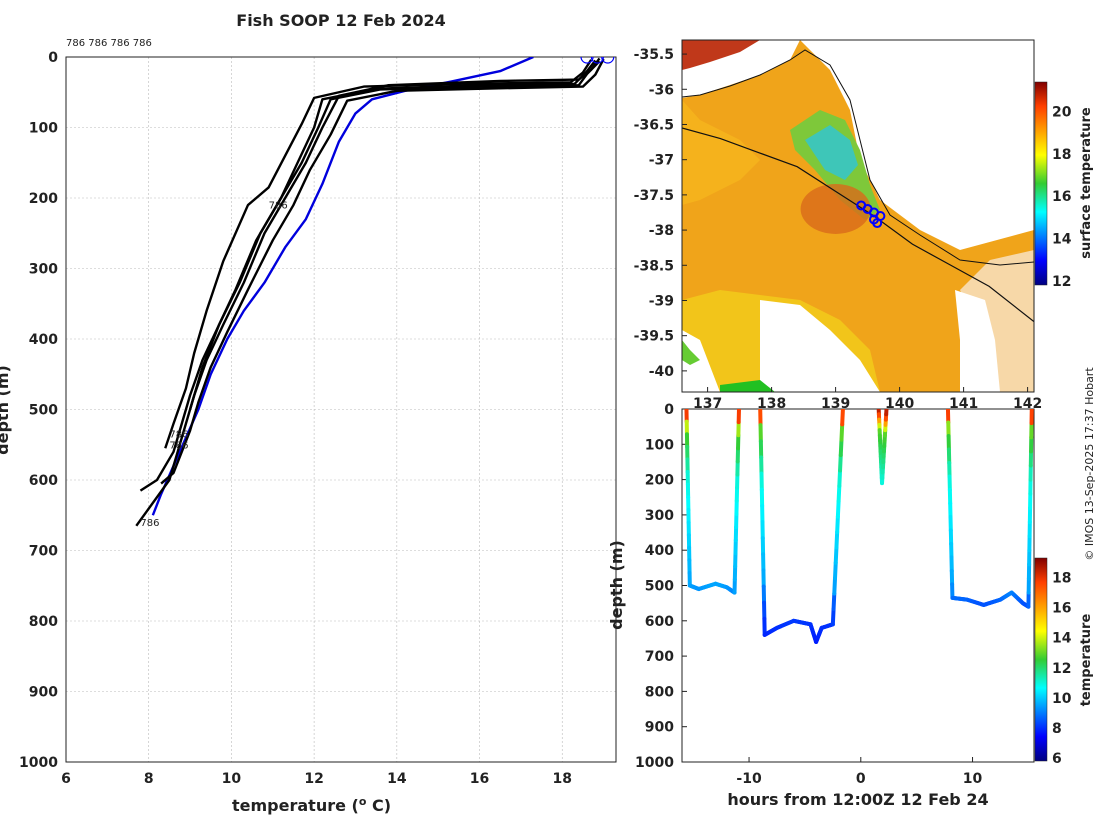  What do you see at coordinates (6, 410) in the screenshot?
I see `y-axis-label: depth (m)` at bounding box center [6, 410].